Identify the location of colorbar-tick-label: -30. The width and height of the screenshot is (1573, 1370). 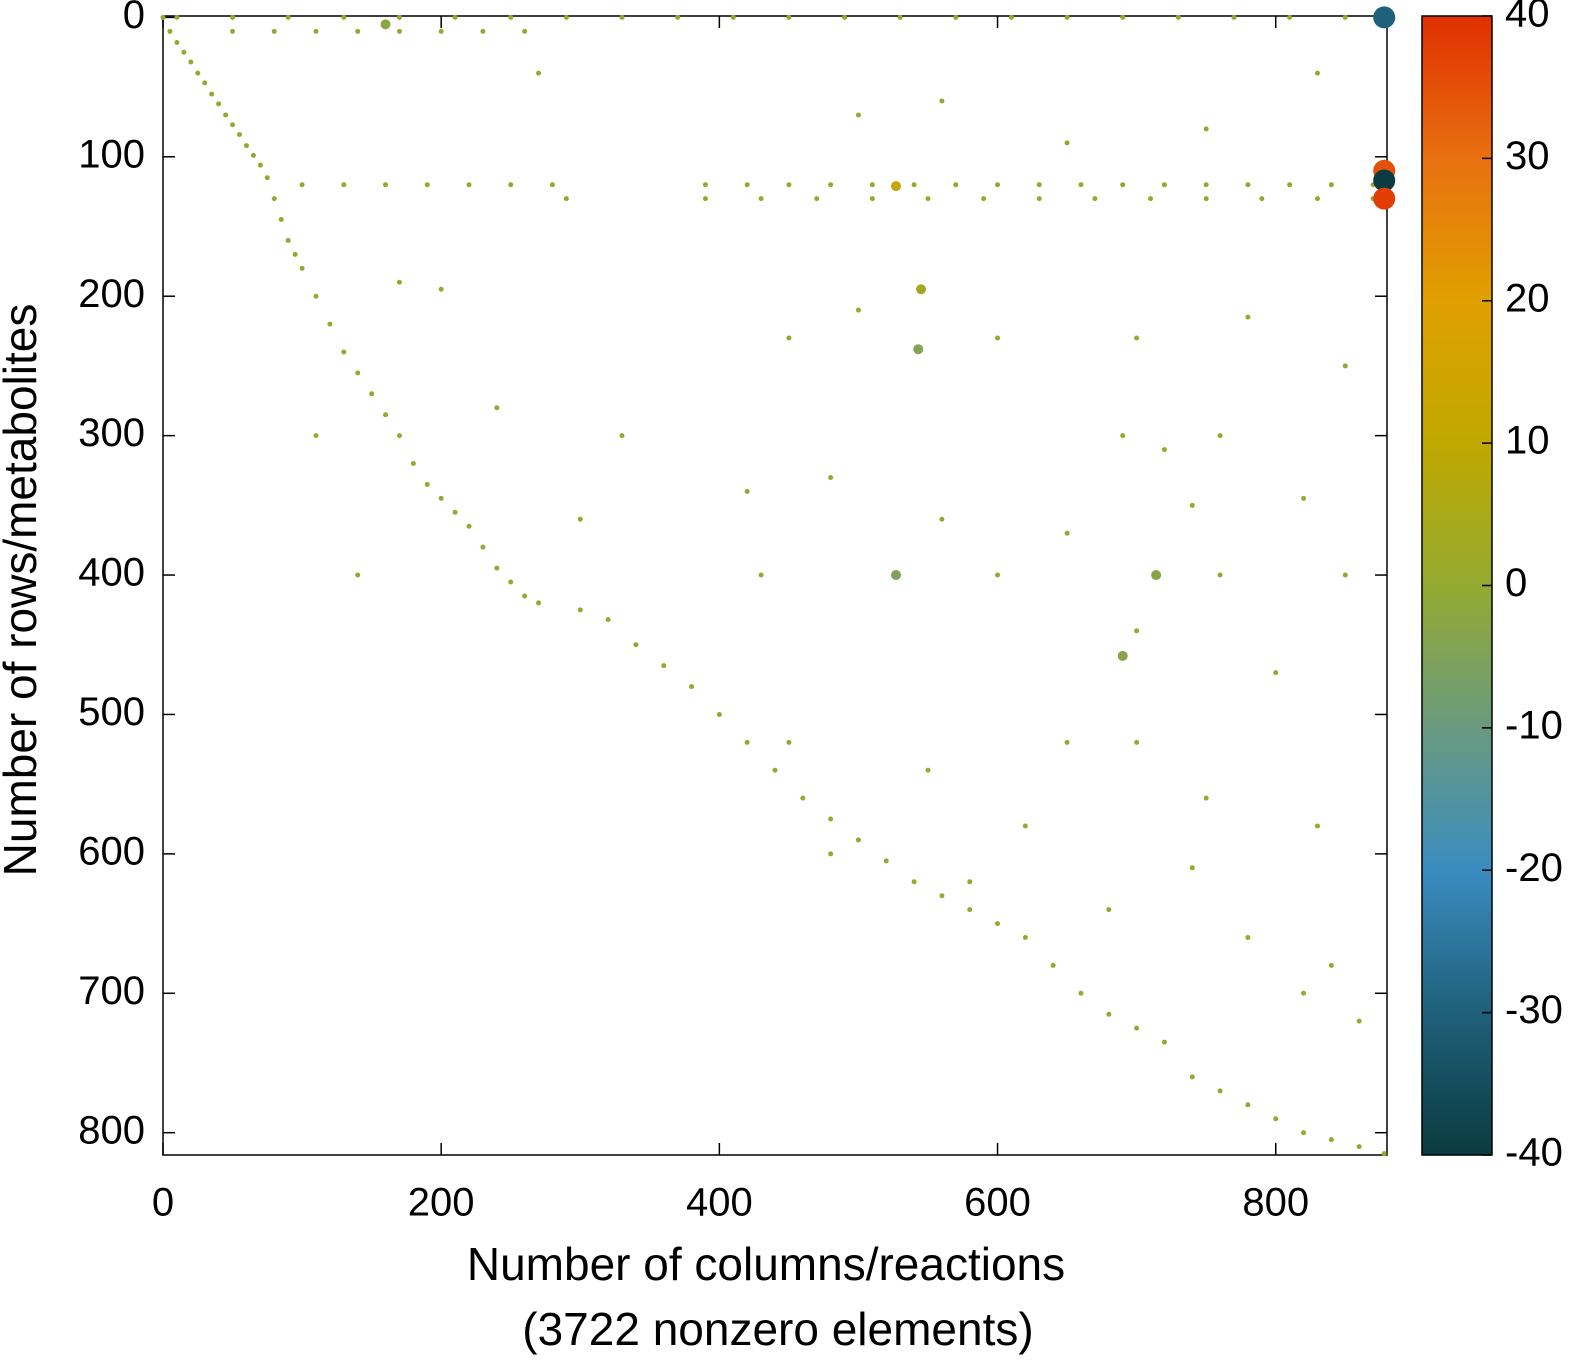
(1534, 1010).